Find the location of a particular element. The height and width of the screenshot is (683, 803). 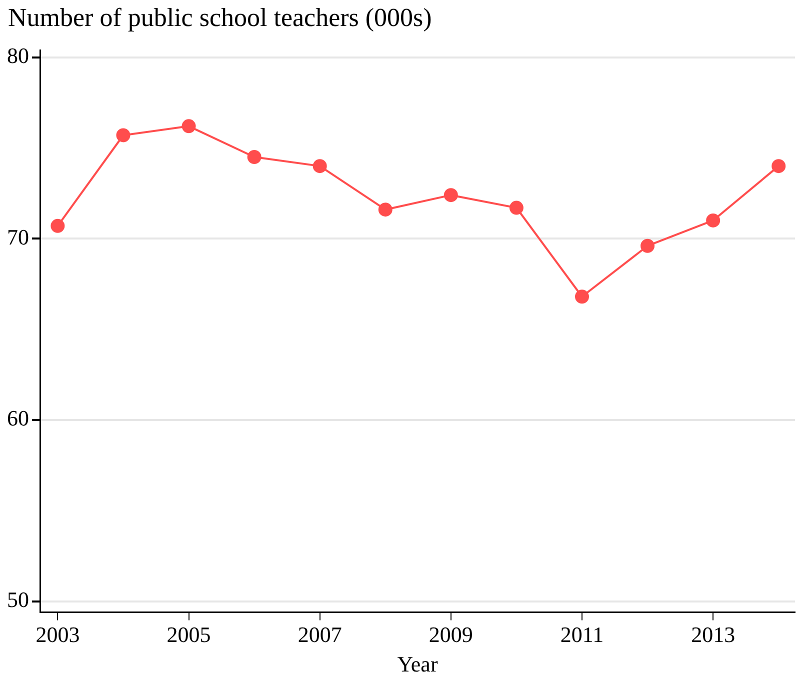

y-axis-title: Number of public school teachers (000s) is located at coordinates (220, 17).